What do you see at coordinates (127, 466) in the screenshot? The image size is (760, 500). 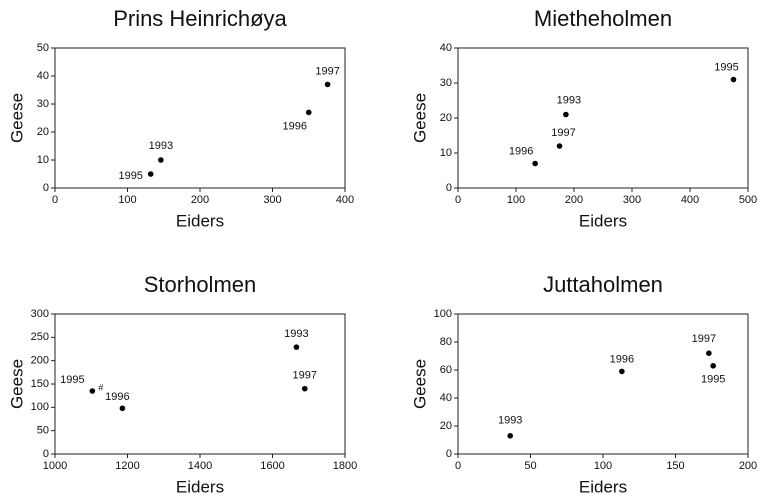 I see `x-tick-label: 1200` at bounding box center [127, 466].